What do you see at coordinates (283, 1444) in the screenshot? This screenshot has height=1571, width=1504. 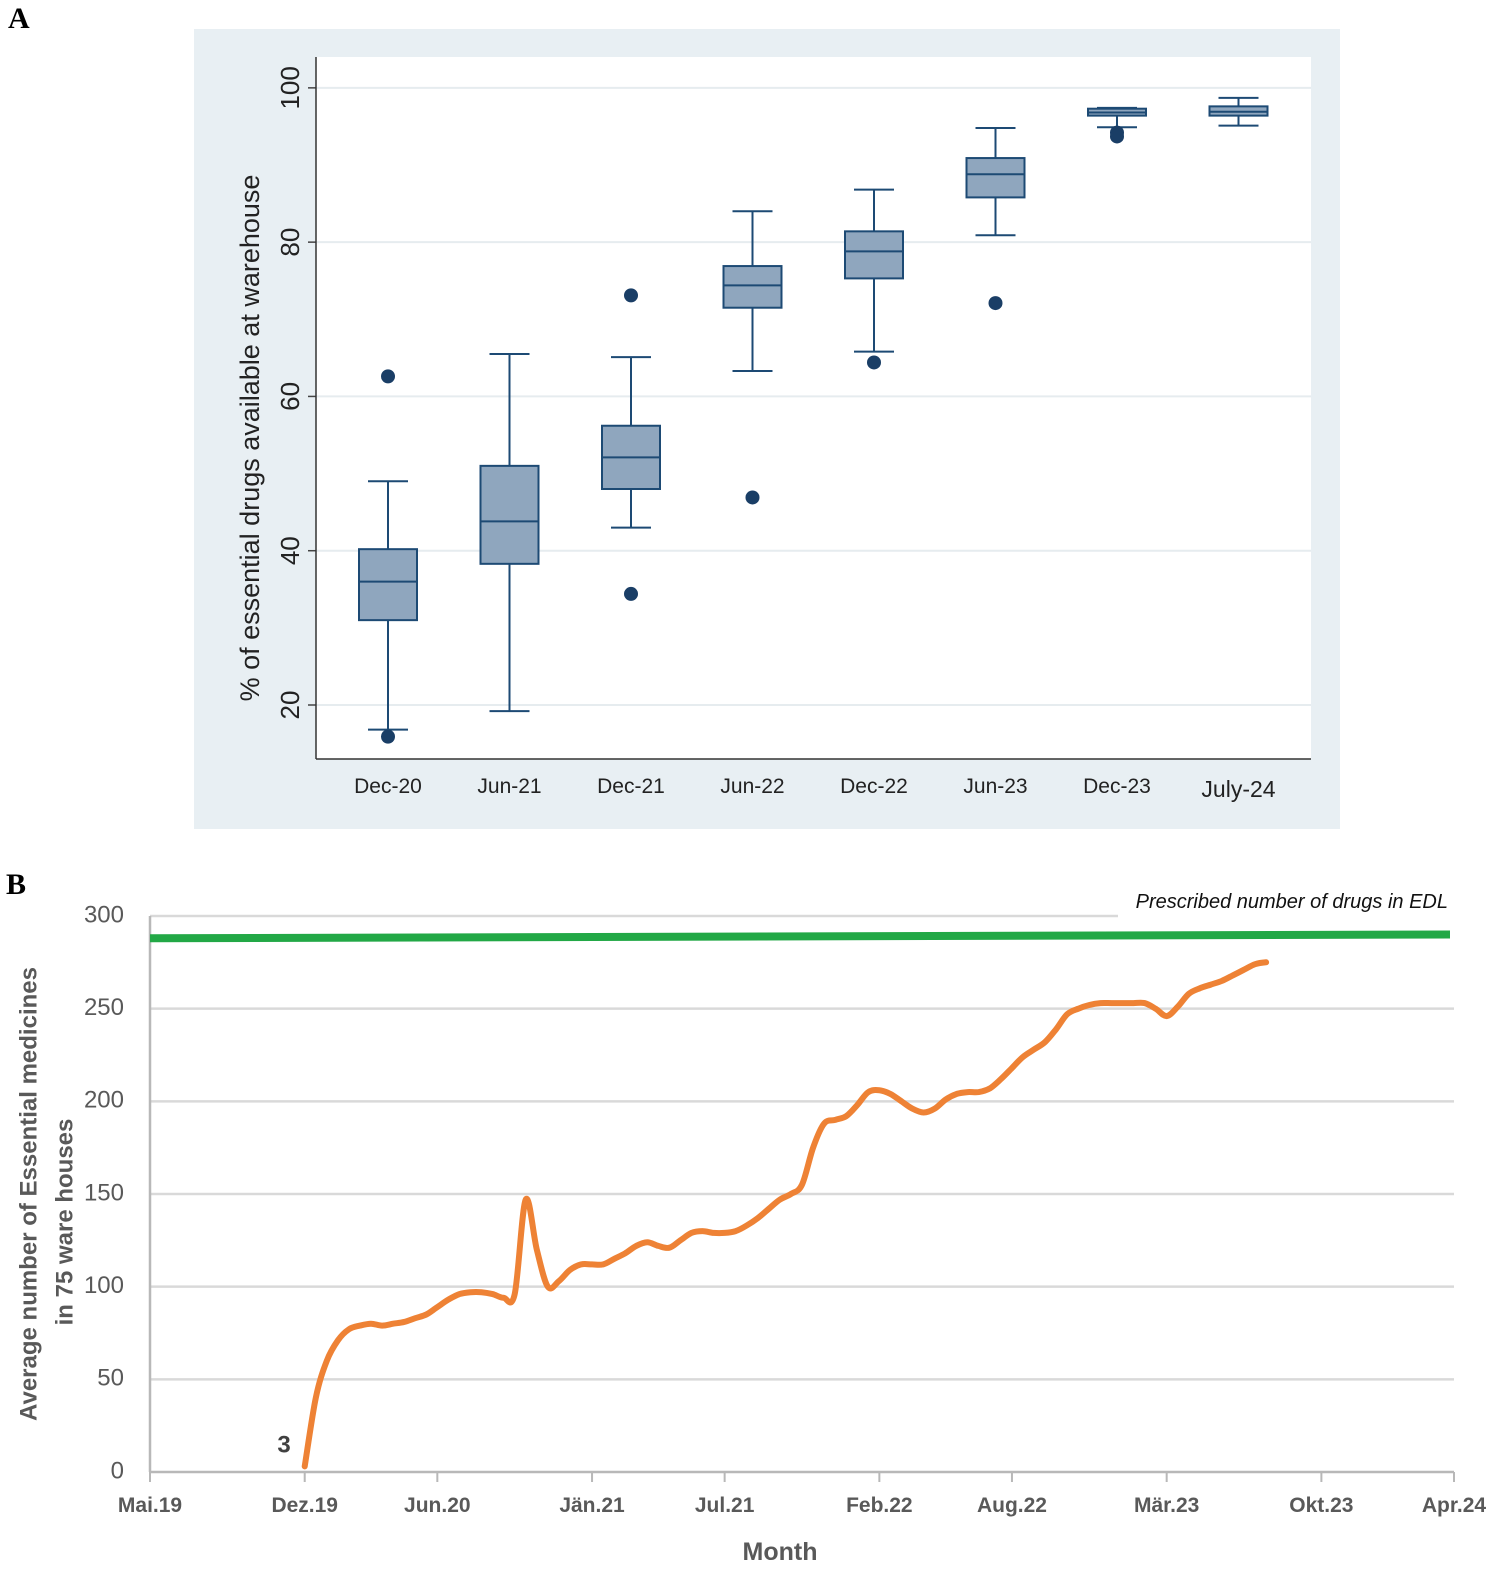 I see `data-label-start: 3` at bounding box center [283, 1444].